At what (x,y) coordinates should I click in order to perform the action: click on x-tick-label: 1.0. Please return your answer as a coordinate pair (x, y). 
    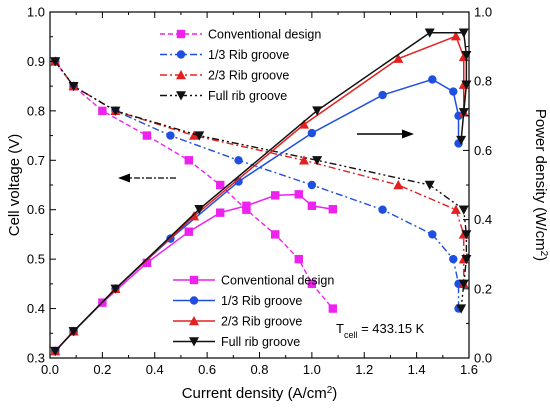
    Looking at the image, I should click on (312, 369).